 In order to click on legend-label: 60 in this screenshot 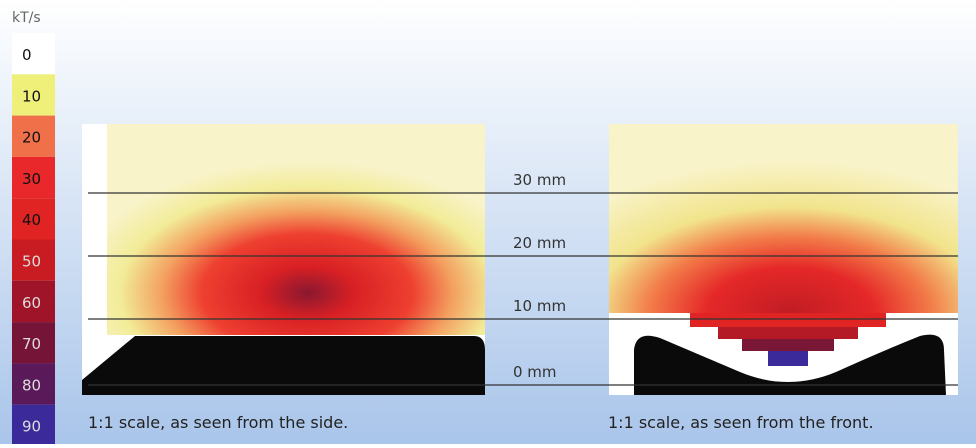, I will do `click(31, 303)`.